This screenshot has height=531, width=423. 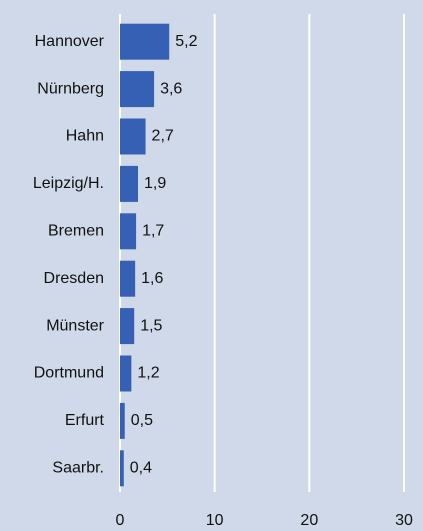 What do you see at coordinates (152, 278) in the screenshot?
I see `value-label: 1,6` at bounding box center [152, 278].